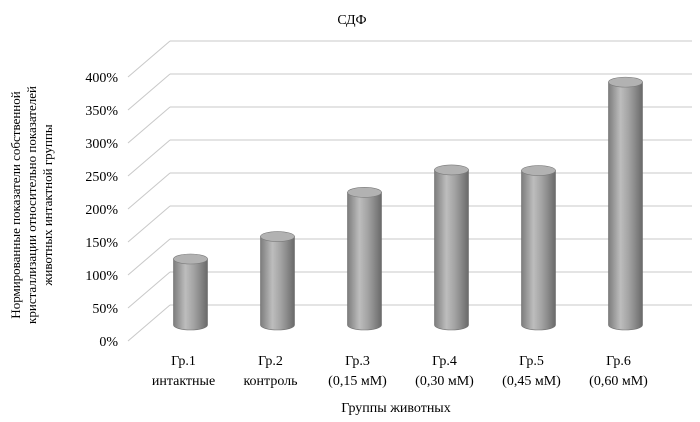  Describe the element at coordinates (47, 205) in the screenshot. I see `y-axis-label-line-3: животных интактной группы` at that location.